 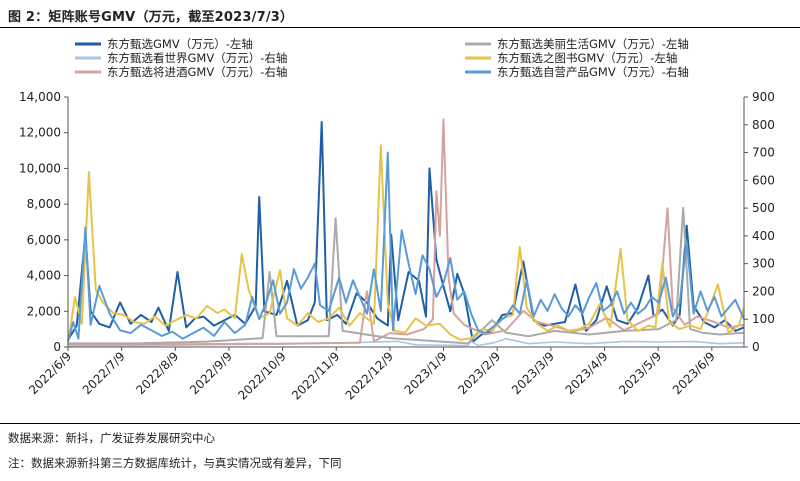 I want to click on legend-label-3: 东方甄选将进酒GMV（万元）-右轴, so click(x=197, y=72).